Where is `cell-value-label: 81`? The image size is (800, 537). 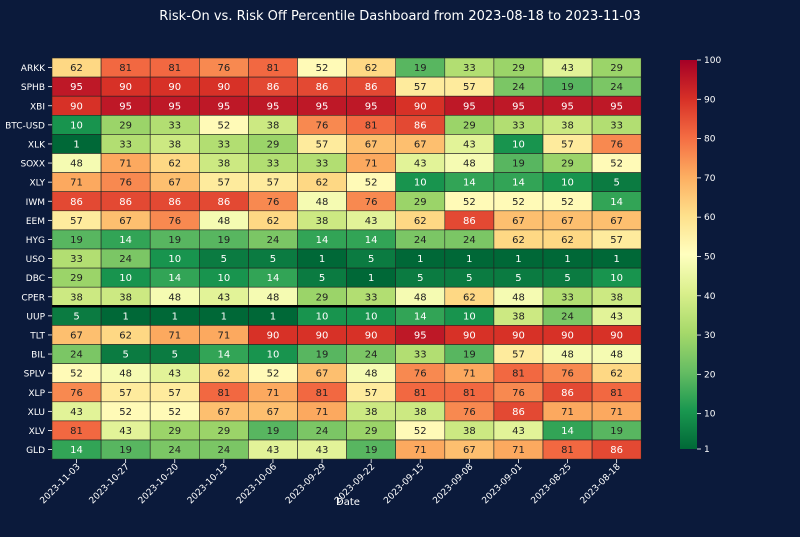
cell-value-label: 81 is located at coordinates (518, 374).